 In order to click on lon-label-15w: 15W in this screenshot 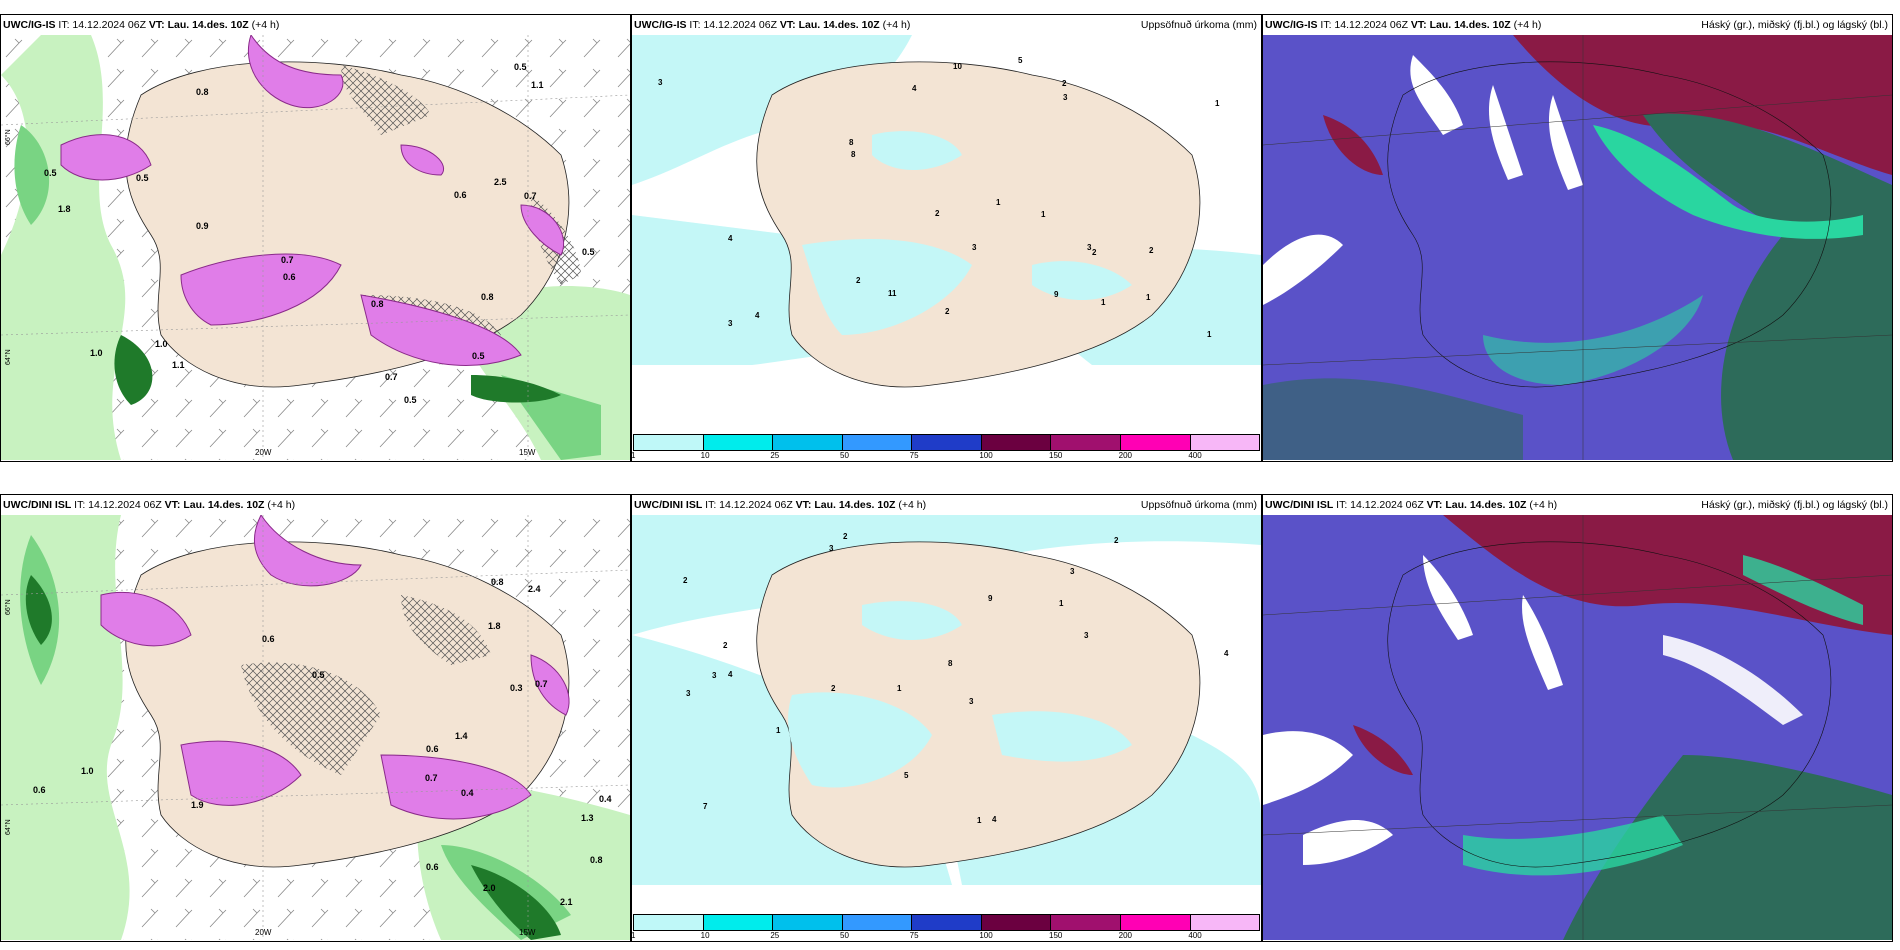, I will do `click(527, 932)`.